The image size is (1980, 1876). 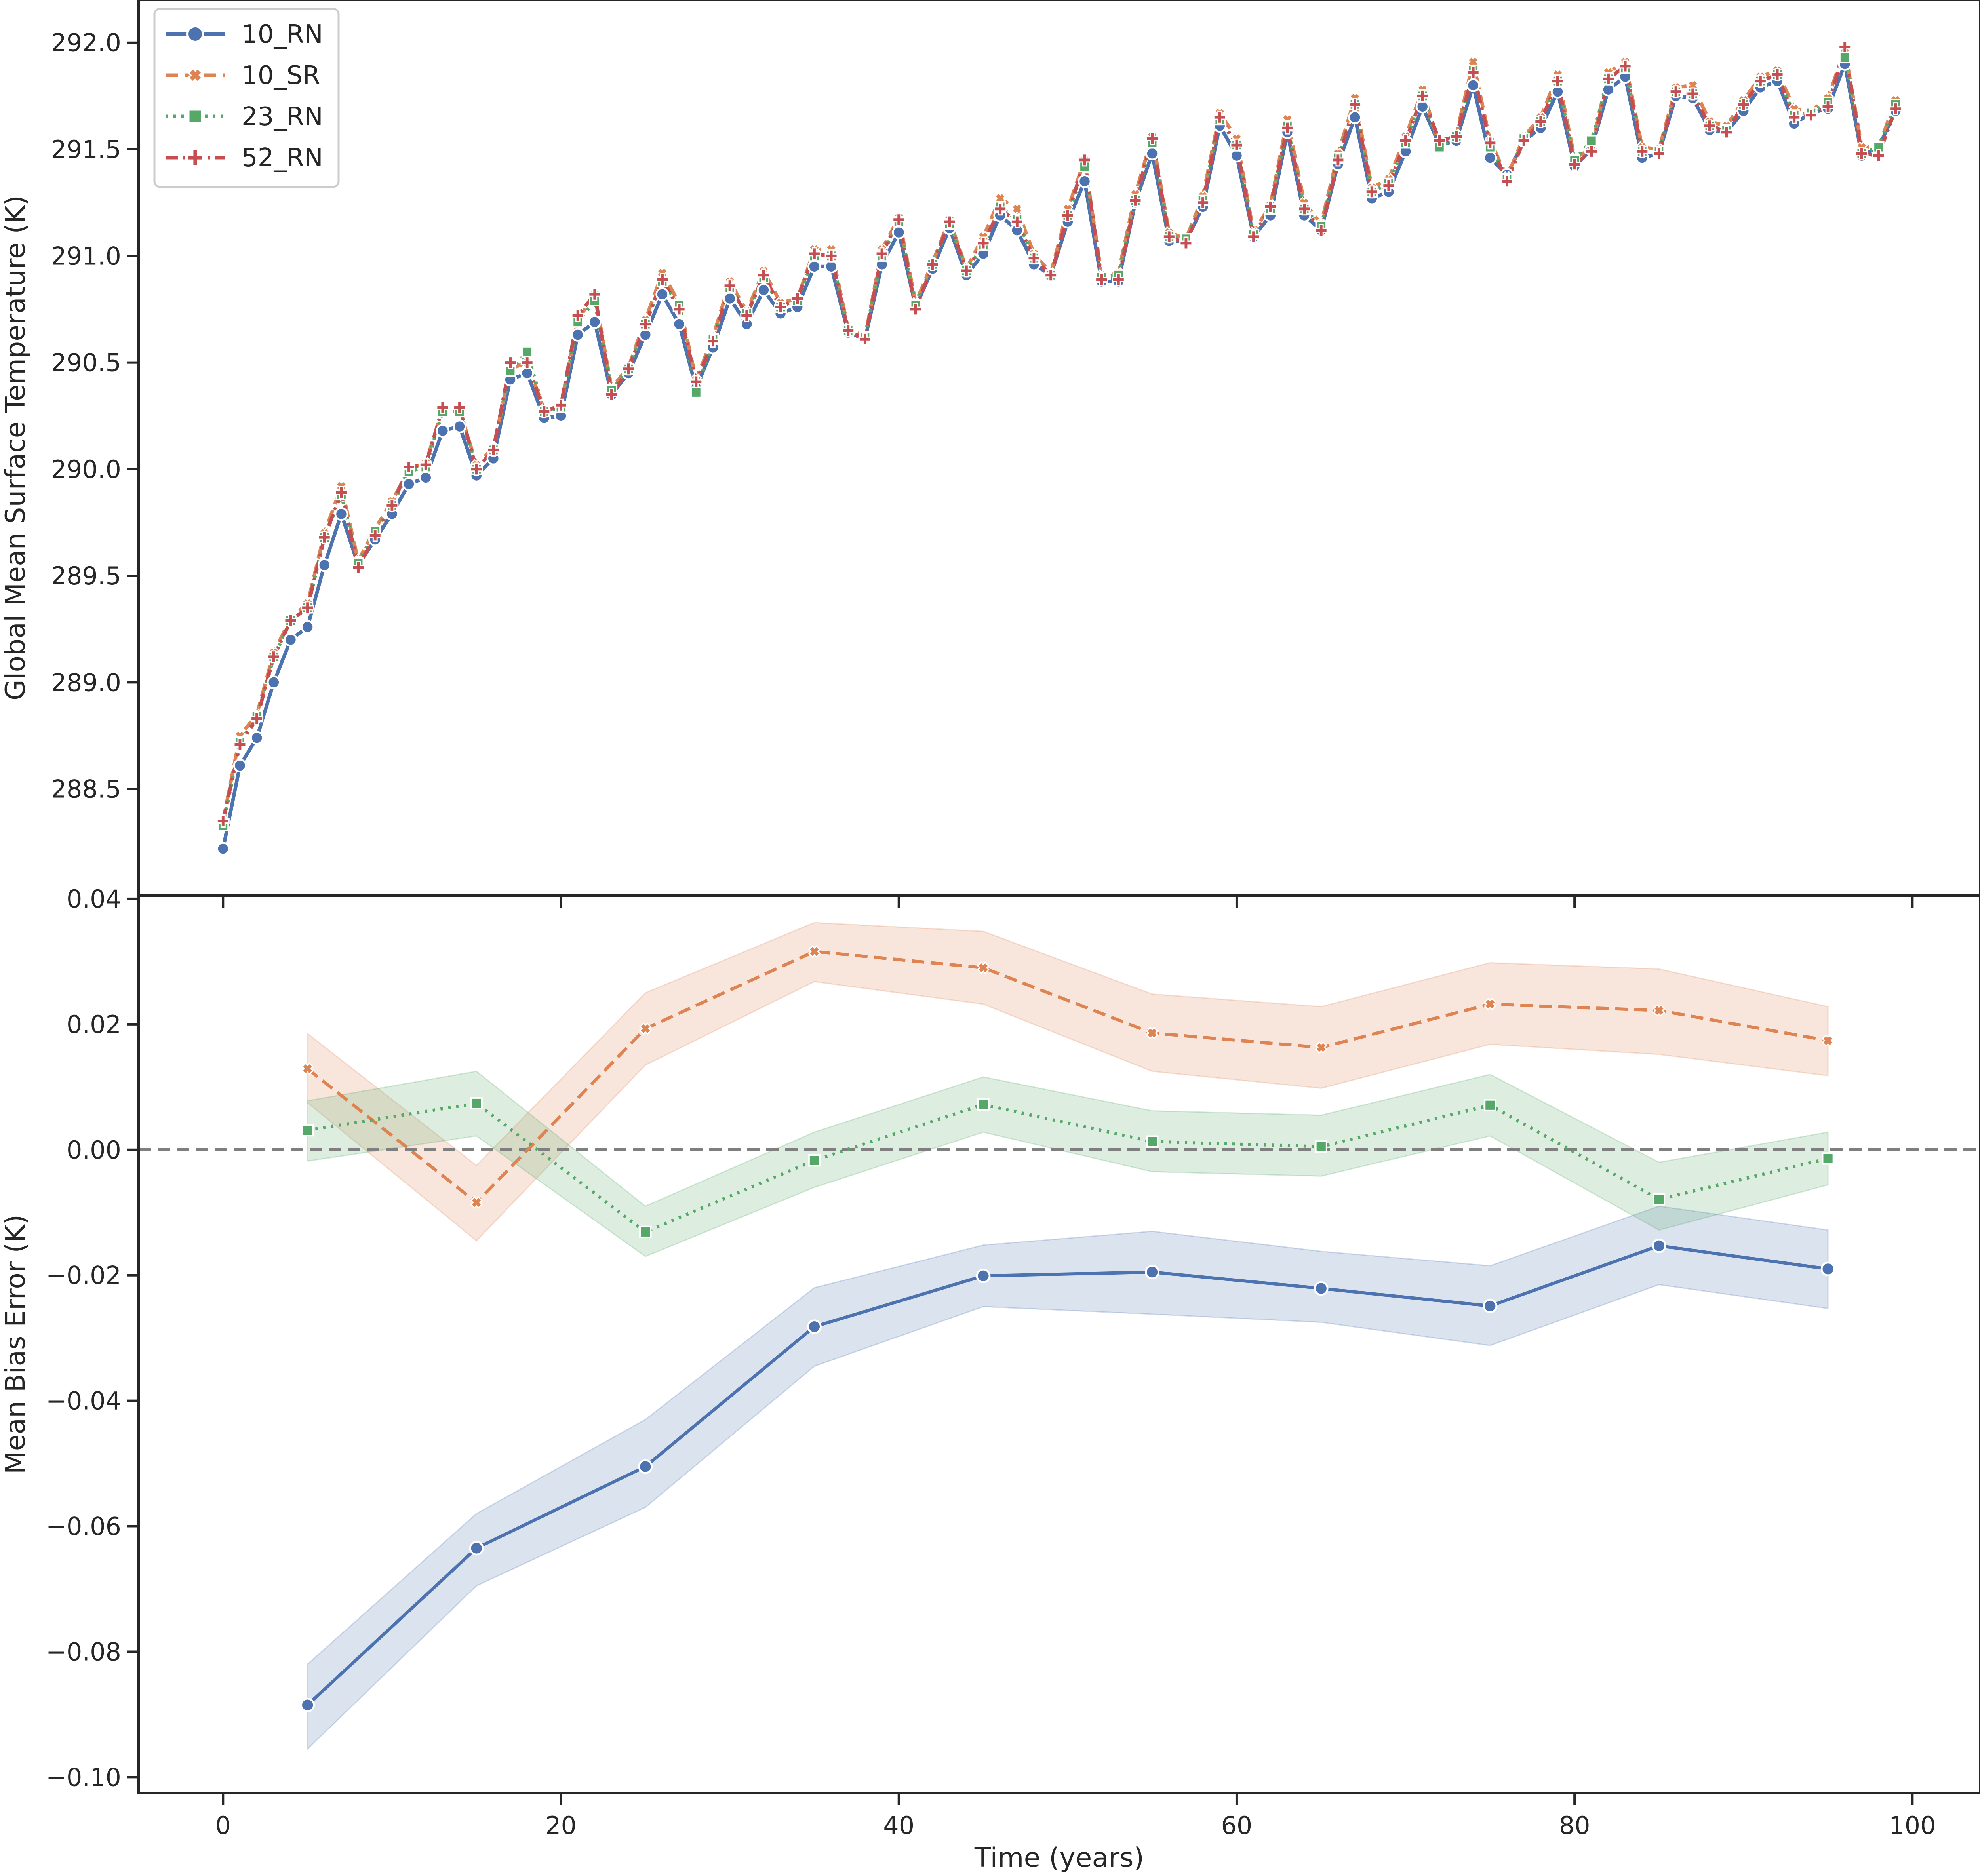 What do you see at coordinates (713, 342) in the screenshot?
I see `52_RN-point-29` at bounding box center [713, 342].